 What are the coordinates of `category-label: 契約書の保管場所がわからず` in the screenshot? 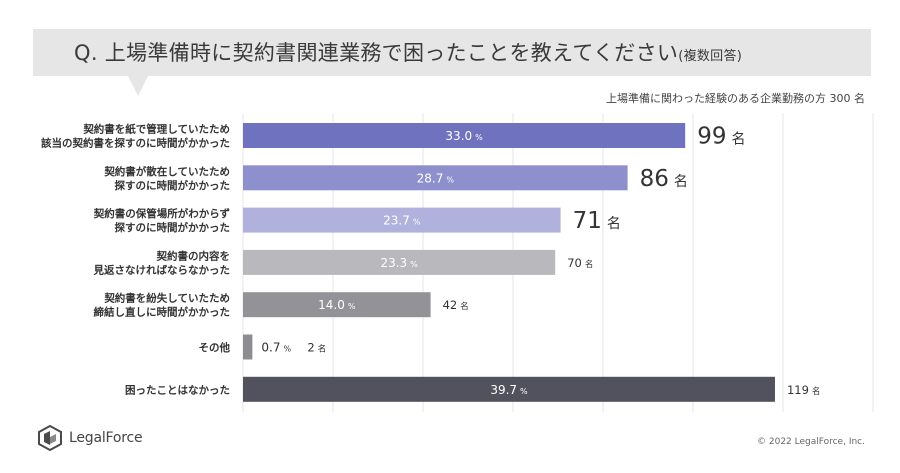 It's located at (162, 213).